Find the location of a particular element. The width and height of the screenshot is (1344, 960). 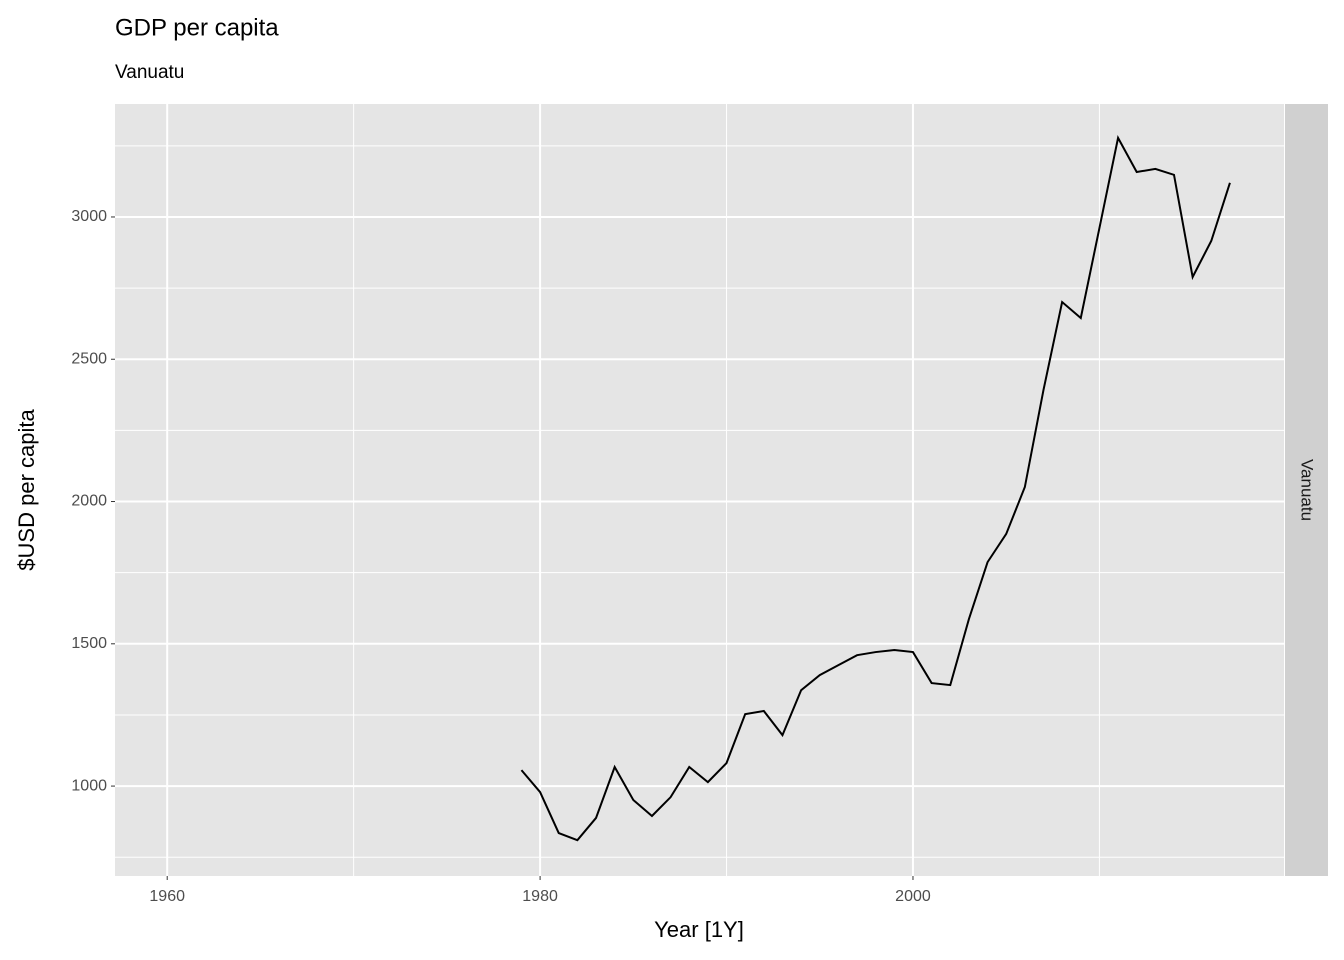

facet-strip is located at coordinates (1306, 490).